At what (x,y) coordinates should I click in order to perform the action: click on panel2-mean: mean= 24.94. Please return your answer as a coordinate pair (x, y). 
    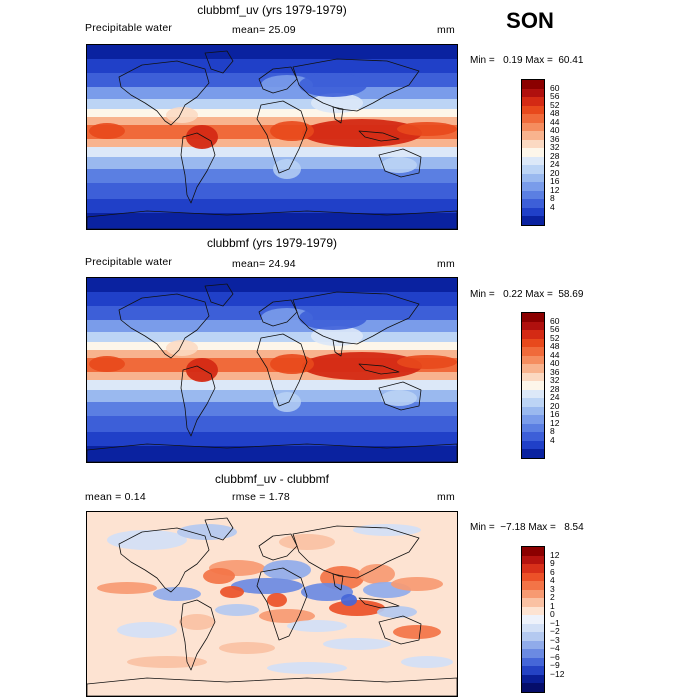
    Looking at the image, I should click on (264, 264).